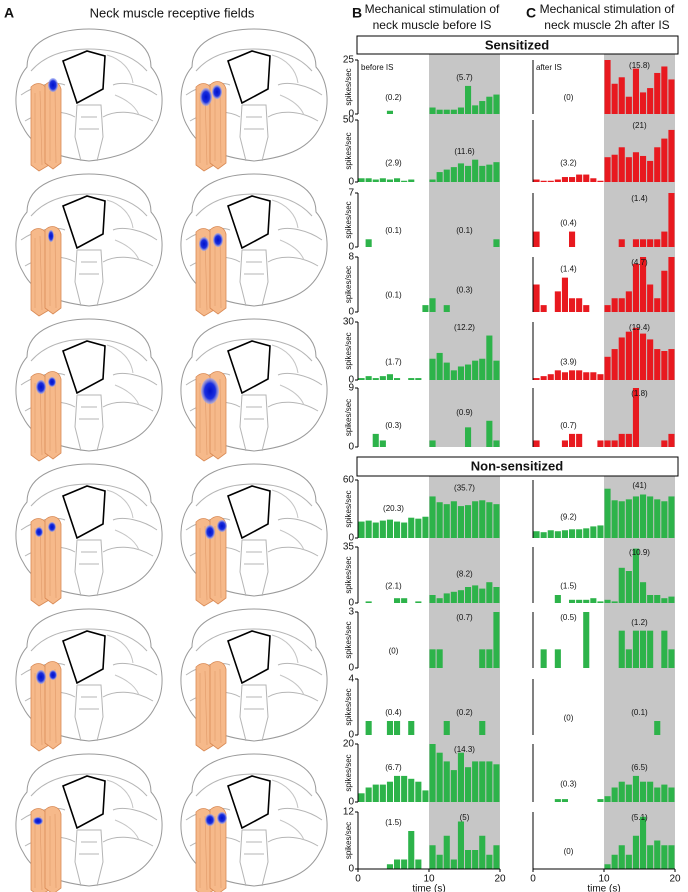 This screenshot has width=688, height=892. I want to click on y-tick-label: 4, so click(351, 679).